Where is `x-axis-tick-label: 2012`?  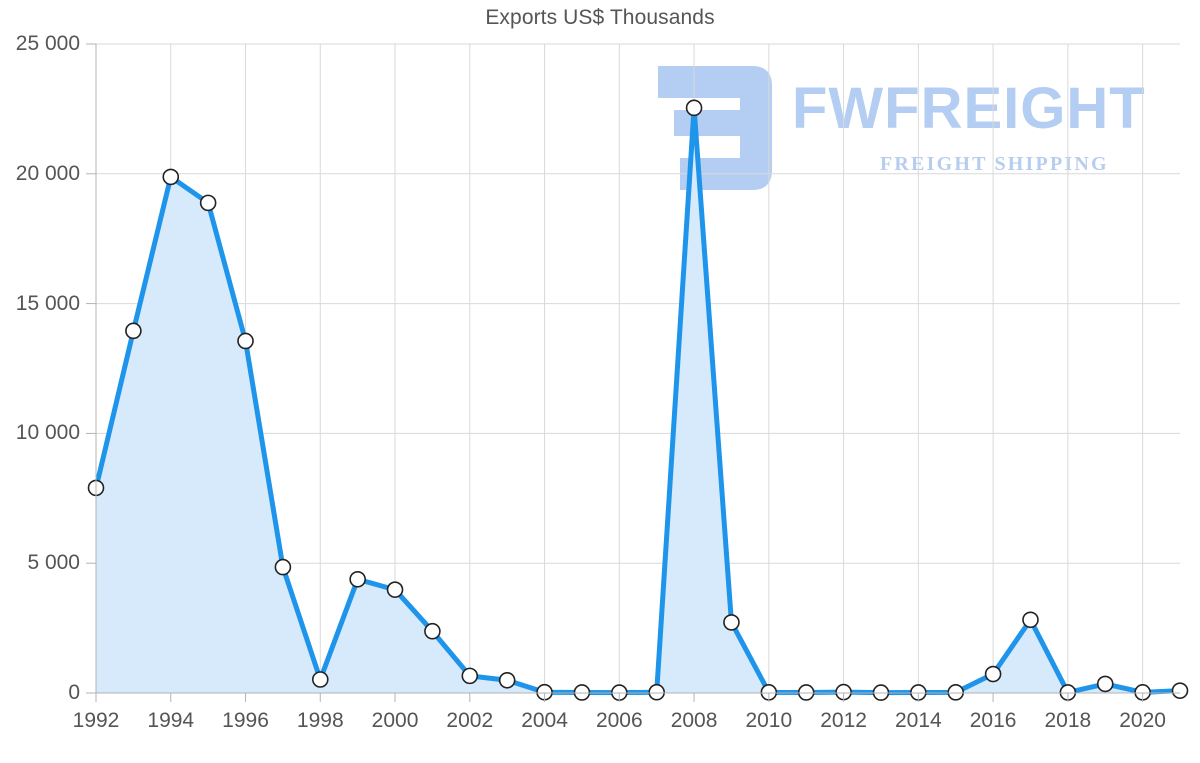
x-axis-tick-label: 2012 is located at coordinates (843, 720).